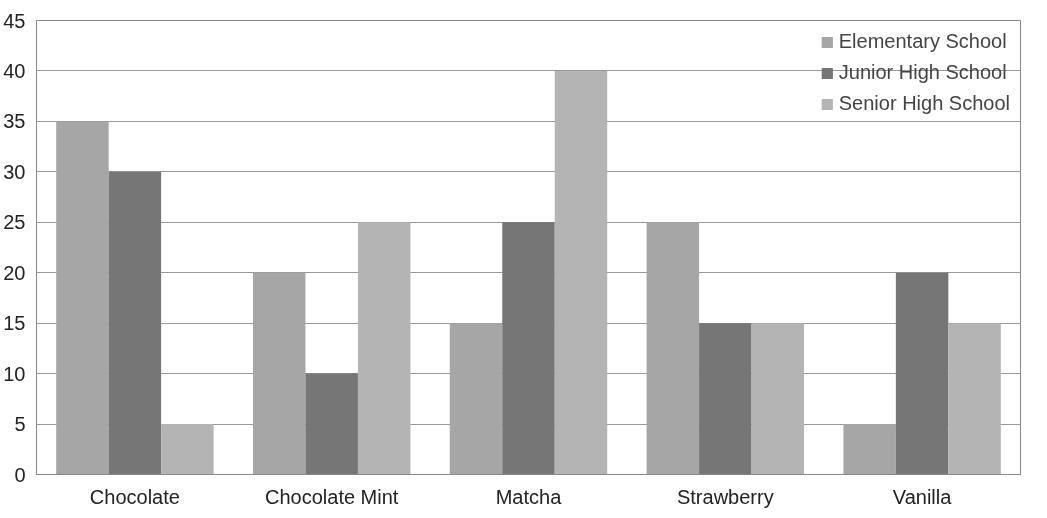 This screenshot has height=518, width=1047. I want to click on x-tick-label: Chocolate Mint, so click(332, 496).